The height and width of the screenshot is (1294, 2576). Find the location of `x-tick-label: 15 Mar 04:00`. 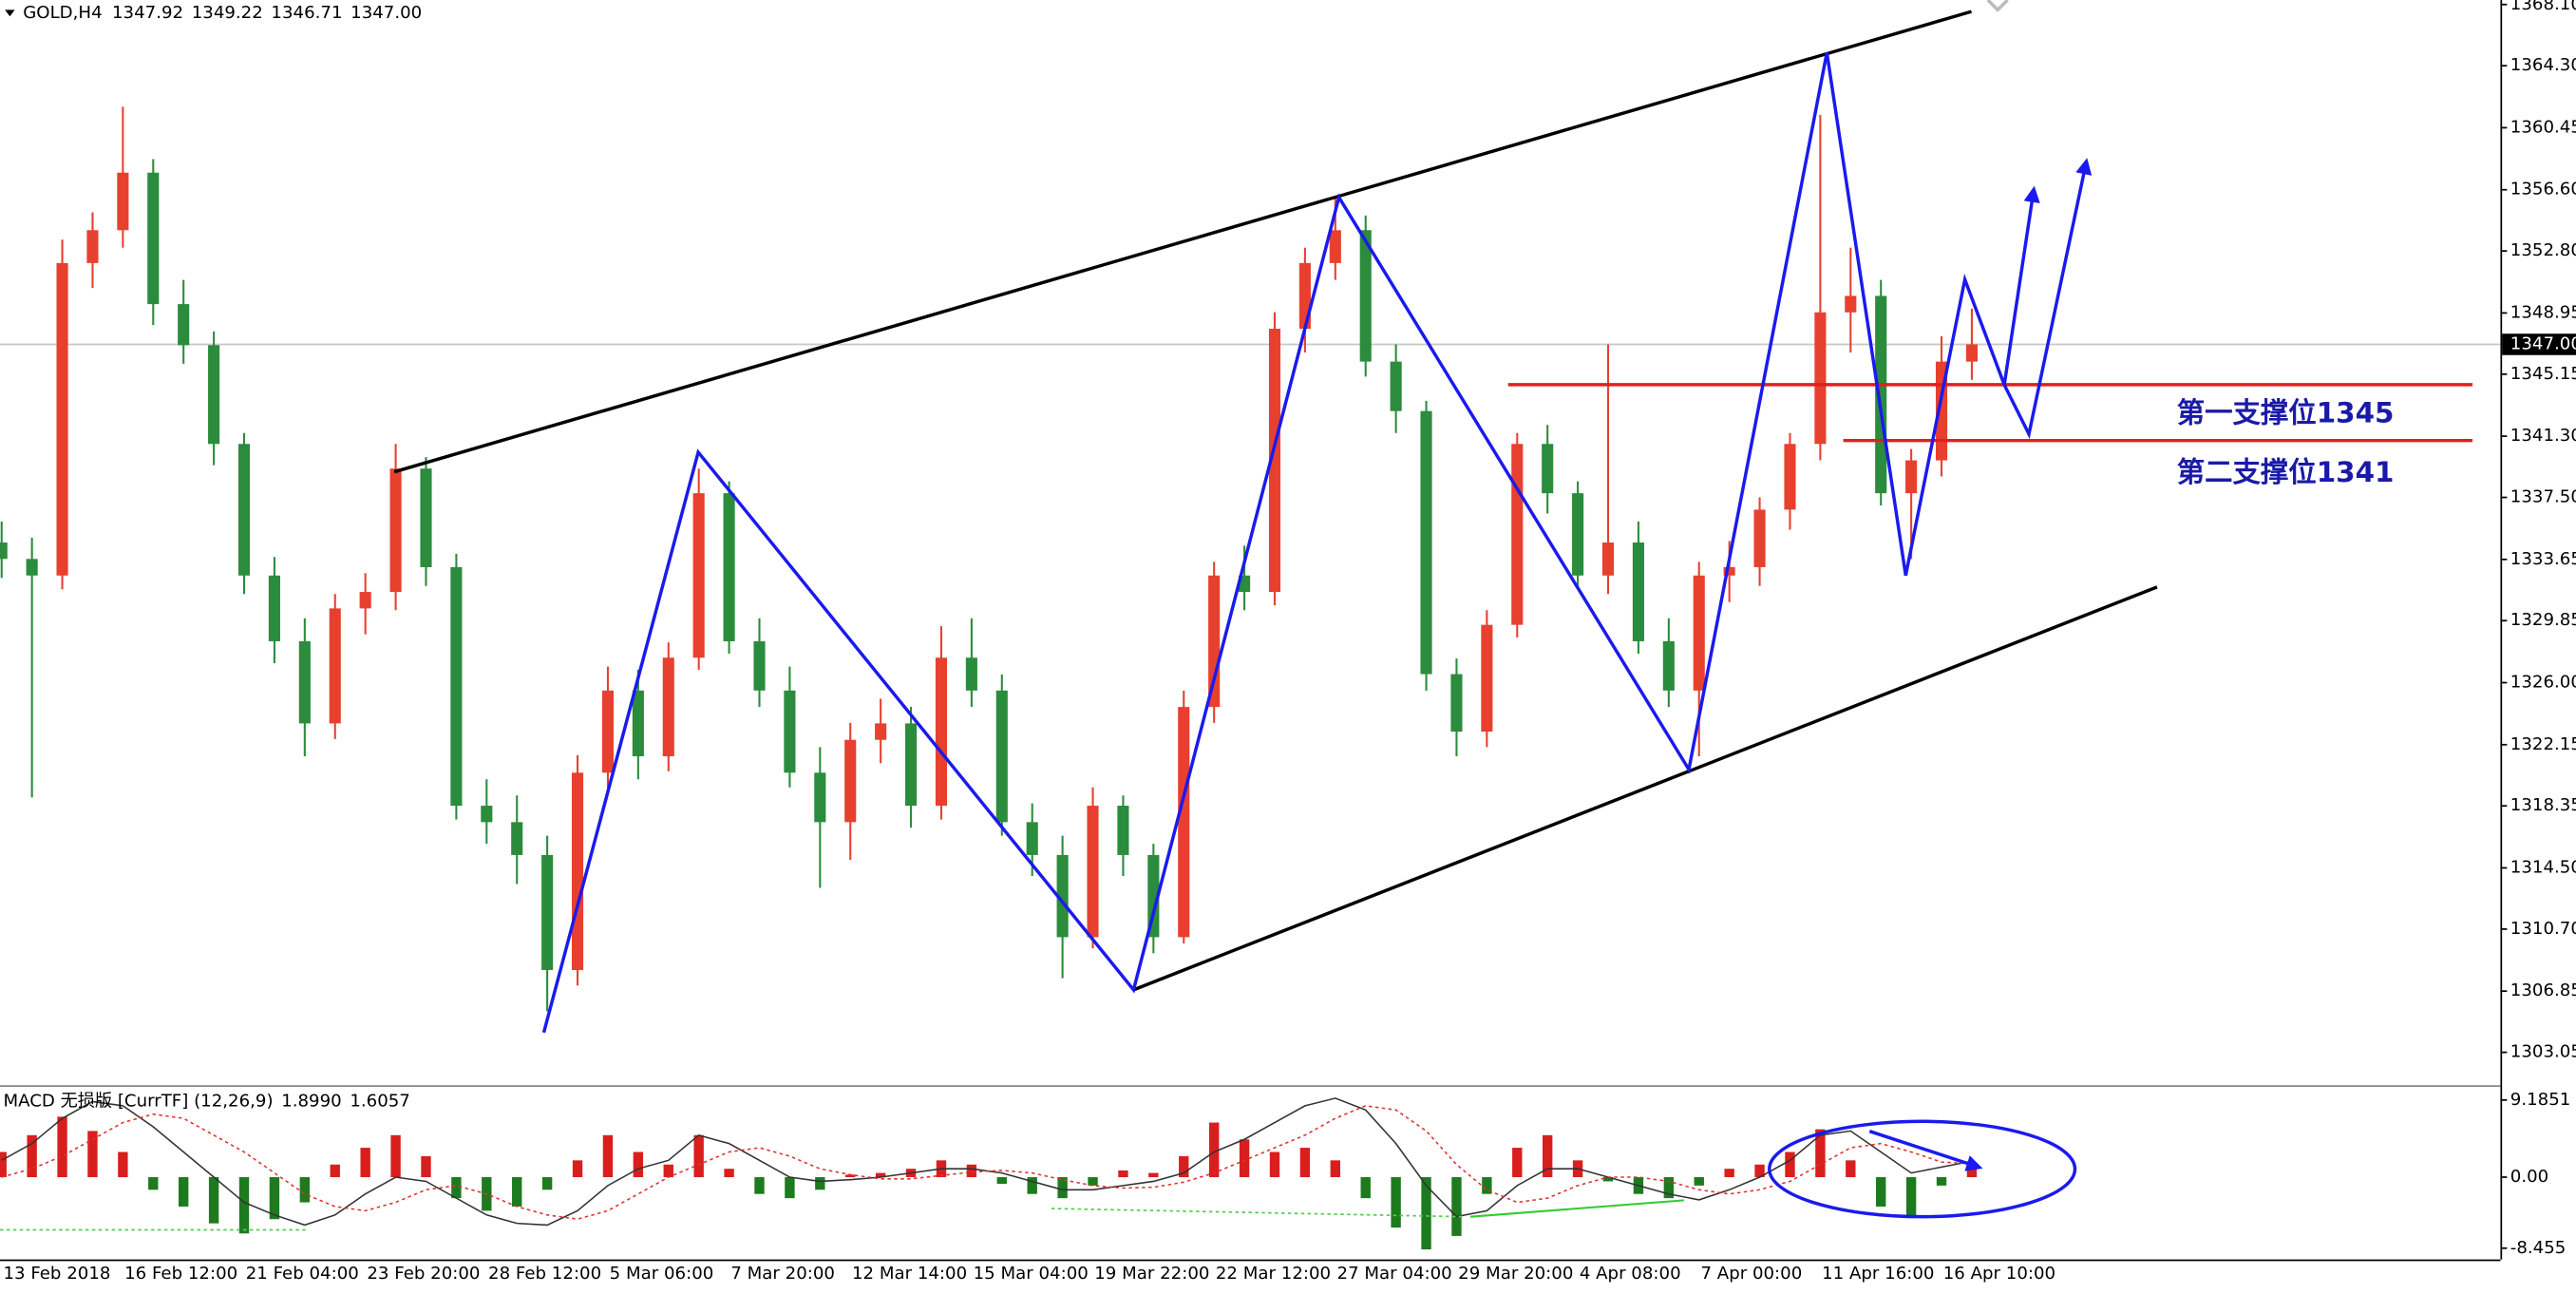

x-tick-label: 15 Mar 04:00 is located at coordinates (1031, 1274).